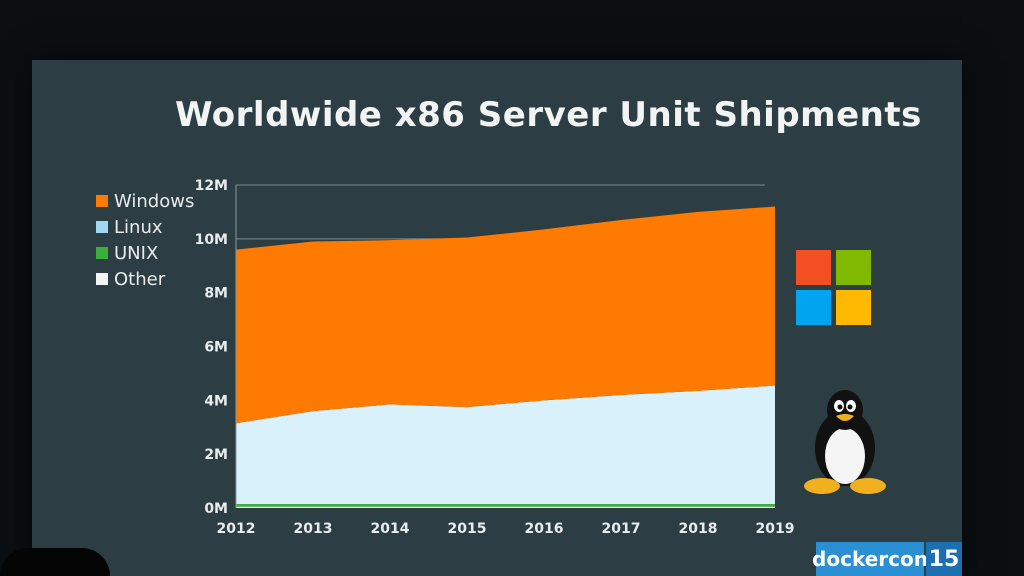 The image size is (1024, 576). I want to click on legend-label-windows: Windows, so click(154, 201).